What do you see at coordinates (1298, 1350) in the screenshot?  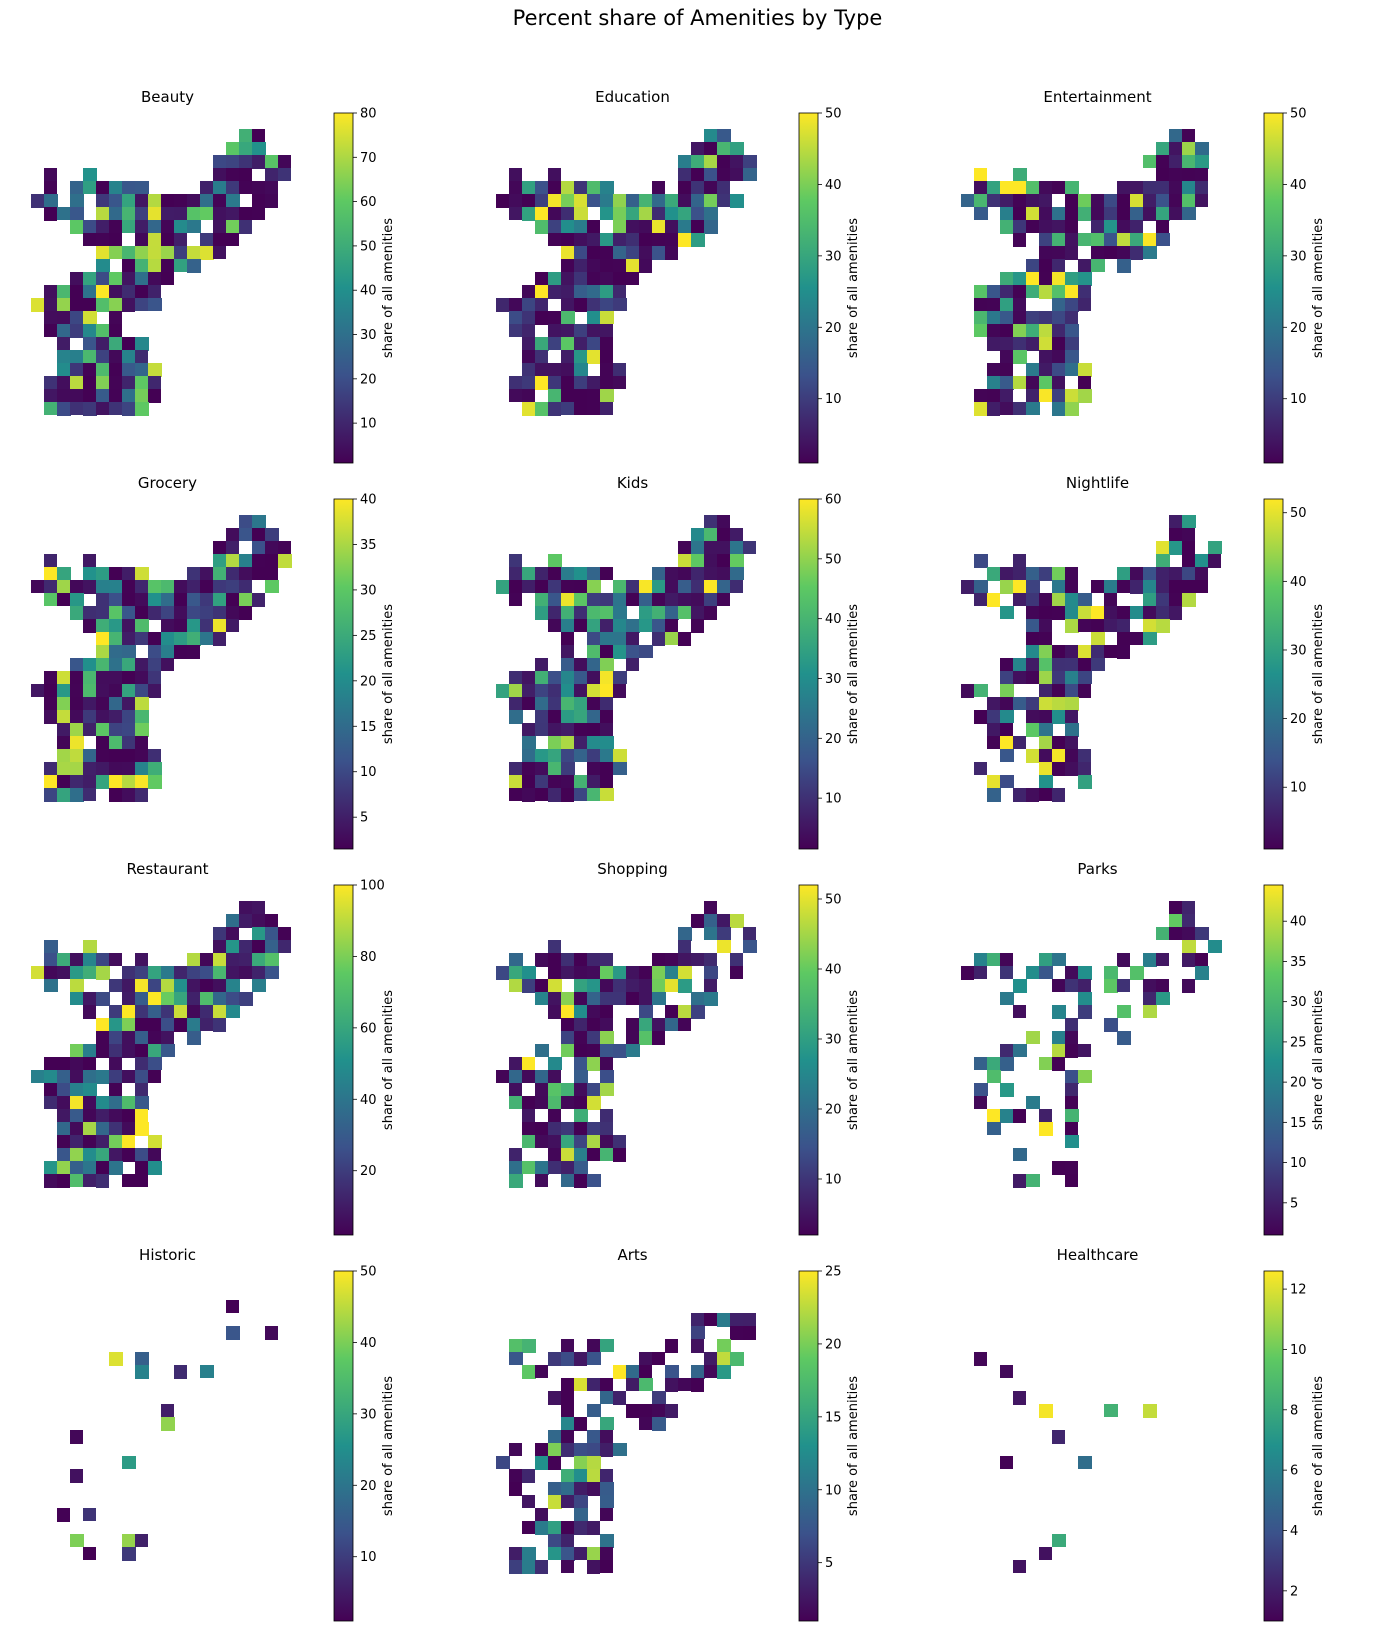 I see `colorbar-tick-label: 10` at bounding box center [1298, 1350].